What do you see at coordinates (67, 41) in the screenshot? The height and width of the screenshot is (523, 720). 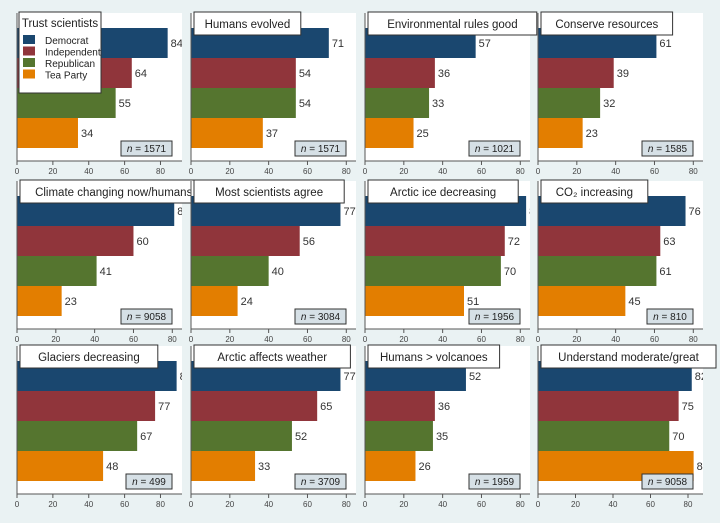 I see `legend-label: Democrat` at bounding box center [67, 41].